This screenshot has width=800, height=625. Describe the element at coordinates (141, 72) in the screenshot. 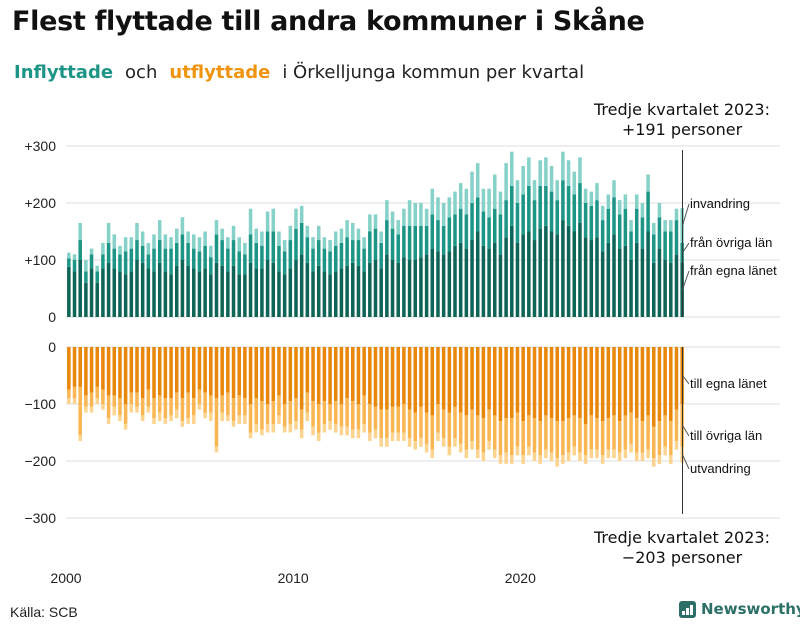

I see `subtitle-and: och` at that location.